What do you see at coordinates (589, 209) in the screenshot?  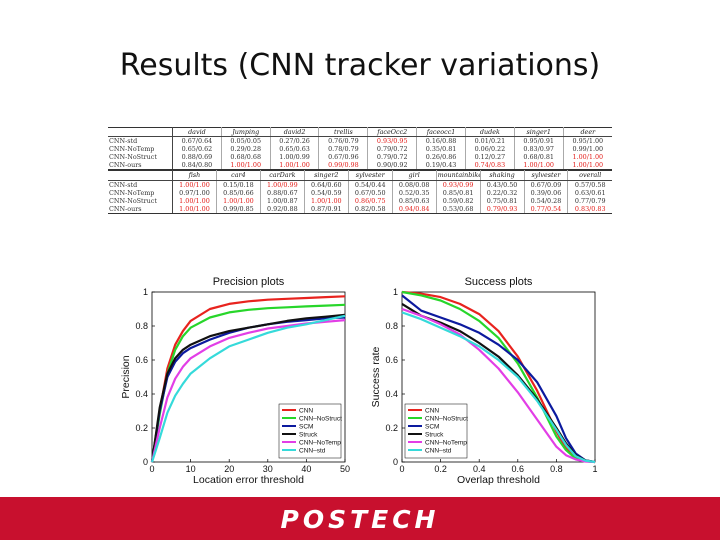 I see `table-cell: 0.83/0.83` at bounding box center [589, 209].